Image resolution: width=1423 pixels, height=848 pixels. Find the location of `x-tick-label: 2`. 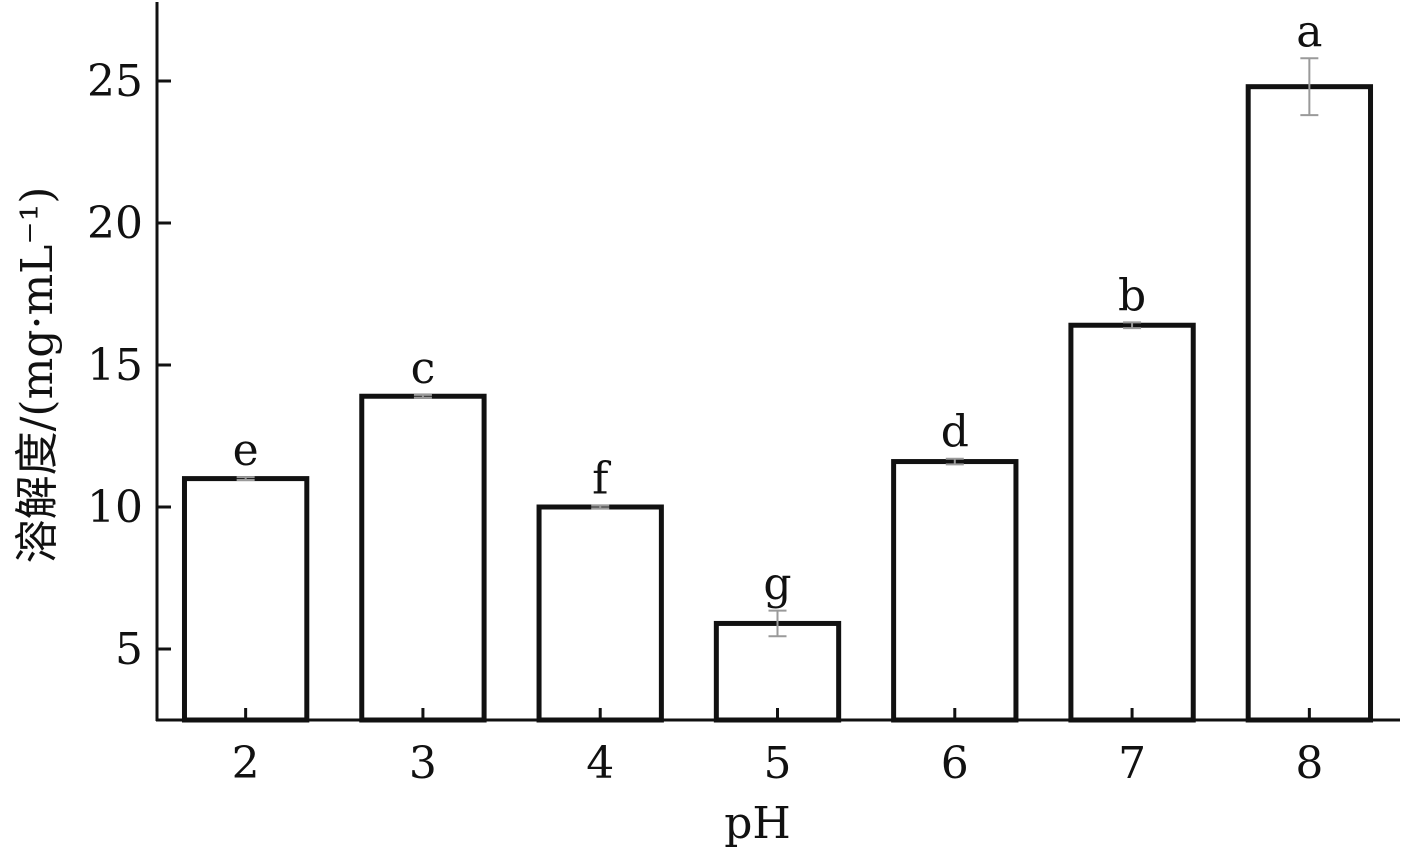

x-tick-label: 2 is located at coordinates (246, 763).